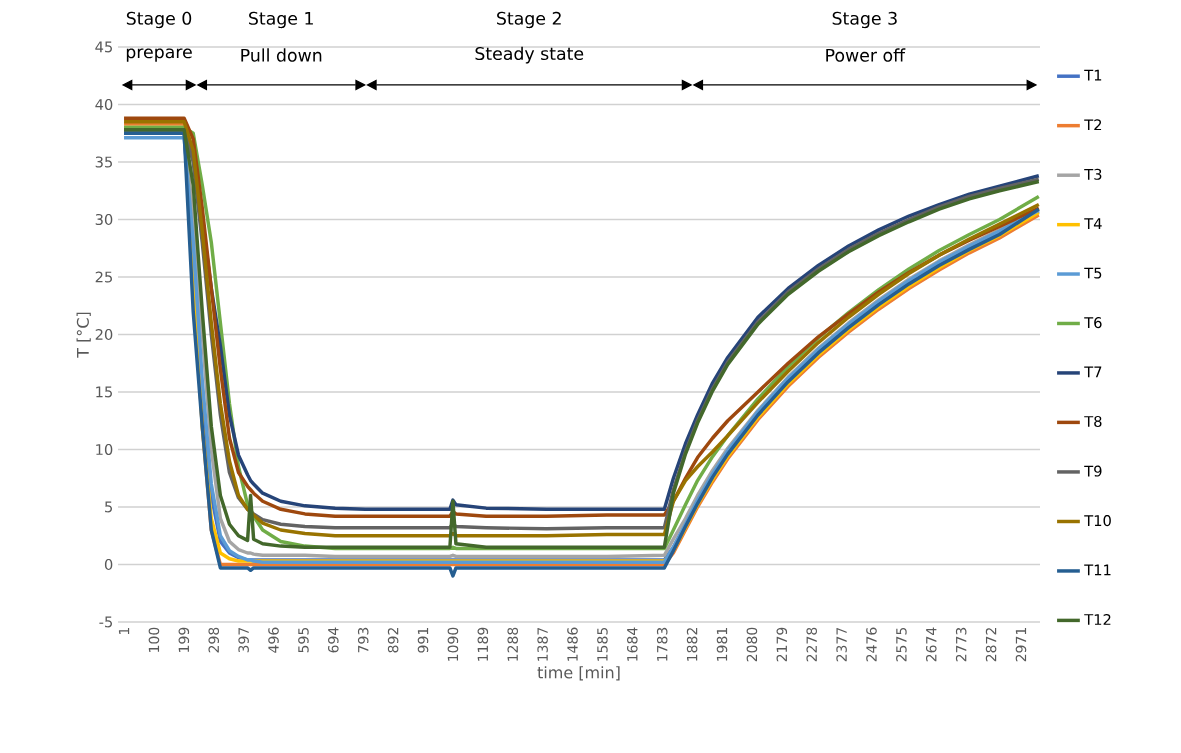 The image size is (1181, 753). What do you see at coordinates (991, 645) in the screenshot?
I see `x-tick-label: 2872` at bounding box center [991, 645].